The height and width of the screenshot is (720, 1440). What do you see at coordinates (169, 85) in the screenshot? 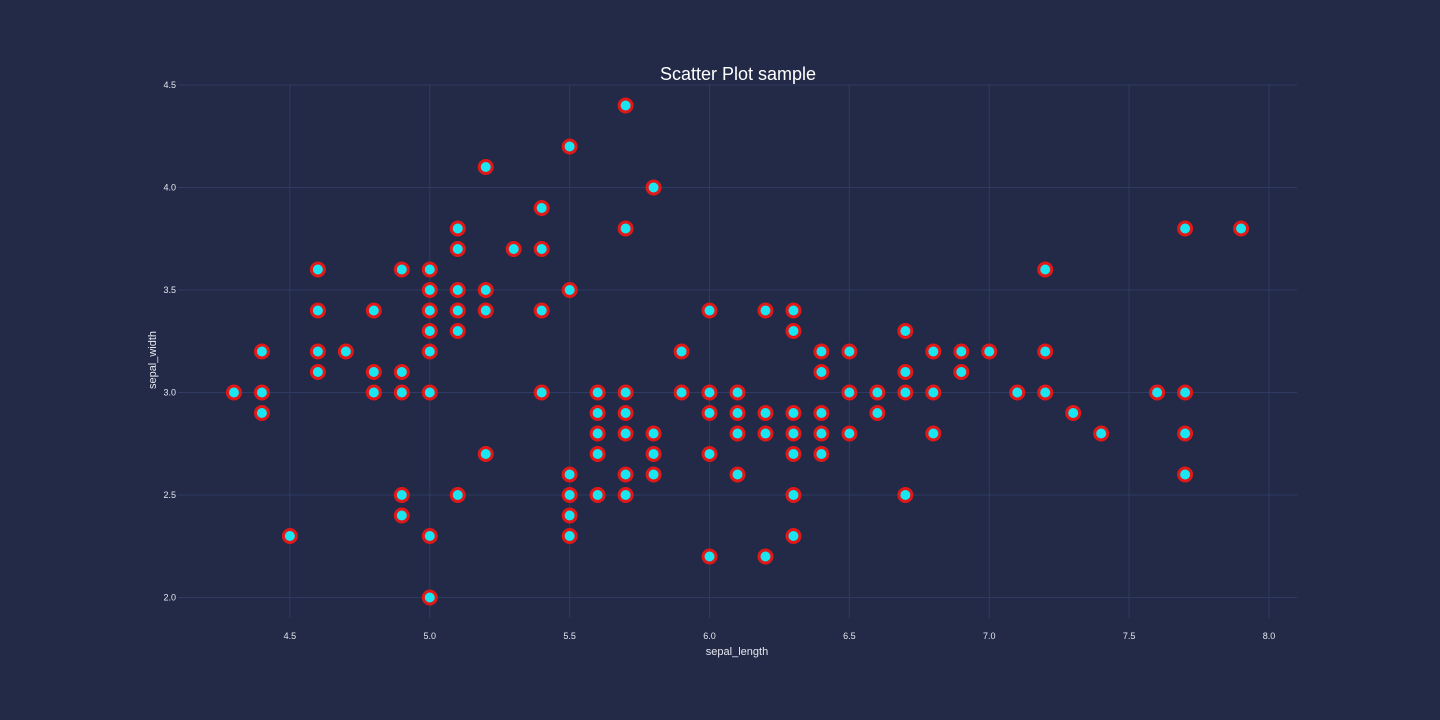
I see `y-tick-label: 4.5` at bounding box center [169, 85].